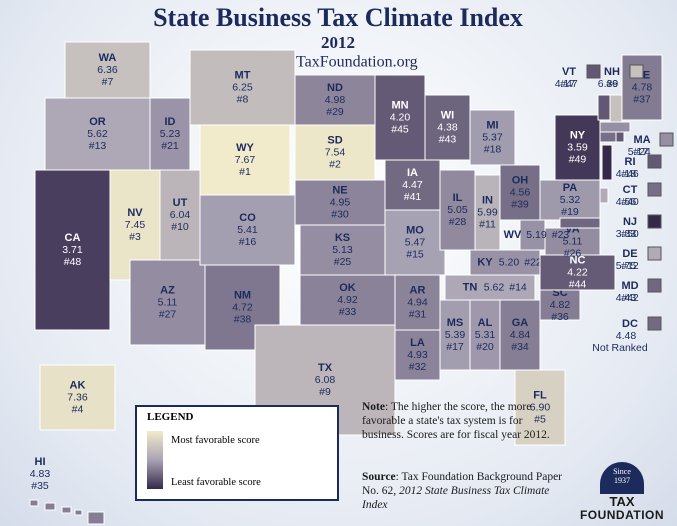 The height and width of the screenshot is (526, 677). Describe the element at coordinates (630, 222) in the screenshot. I see `state-abbr: NJ` at that location.